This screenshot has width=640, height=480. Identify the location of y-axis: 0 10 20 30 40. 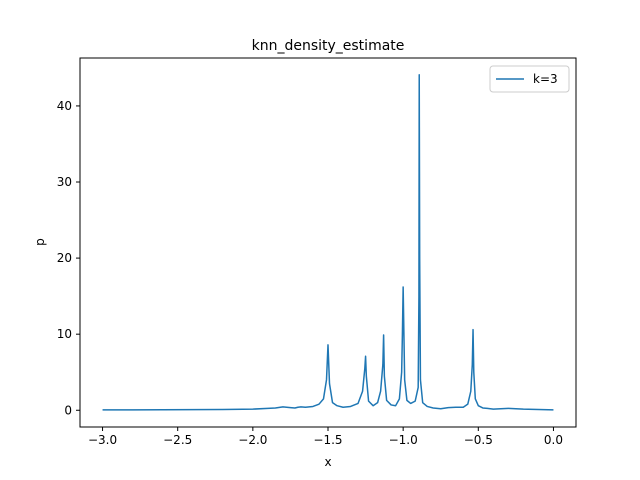
(68, 258).